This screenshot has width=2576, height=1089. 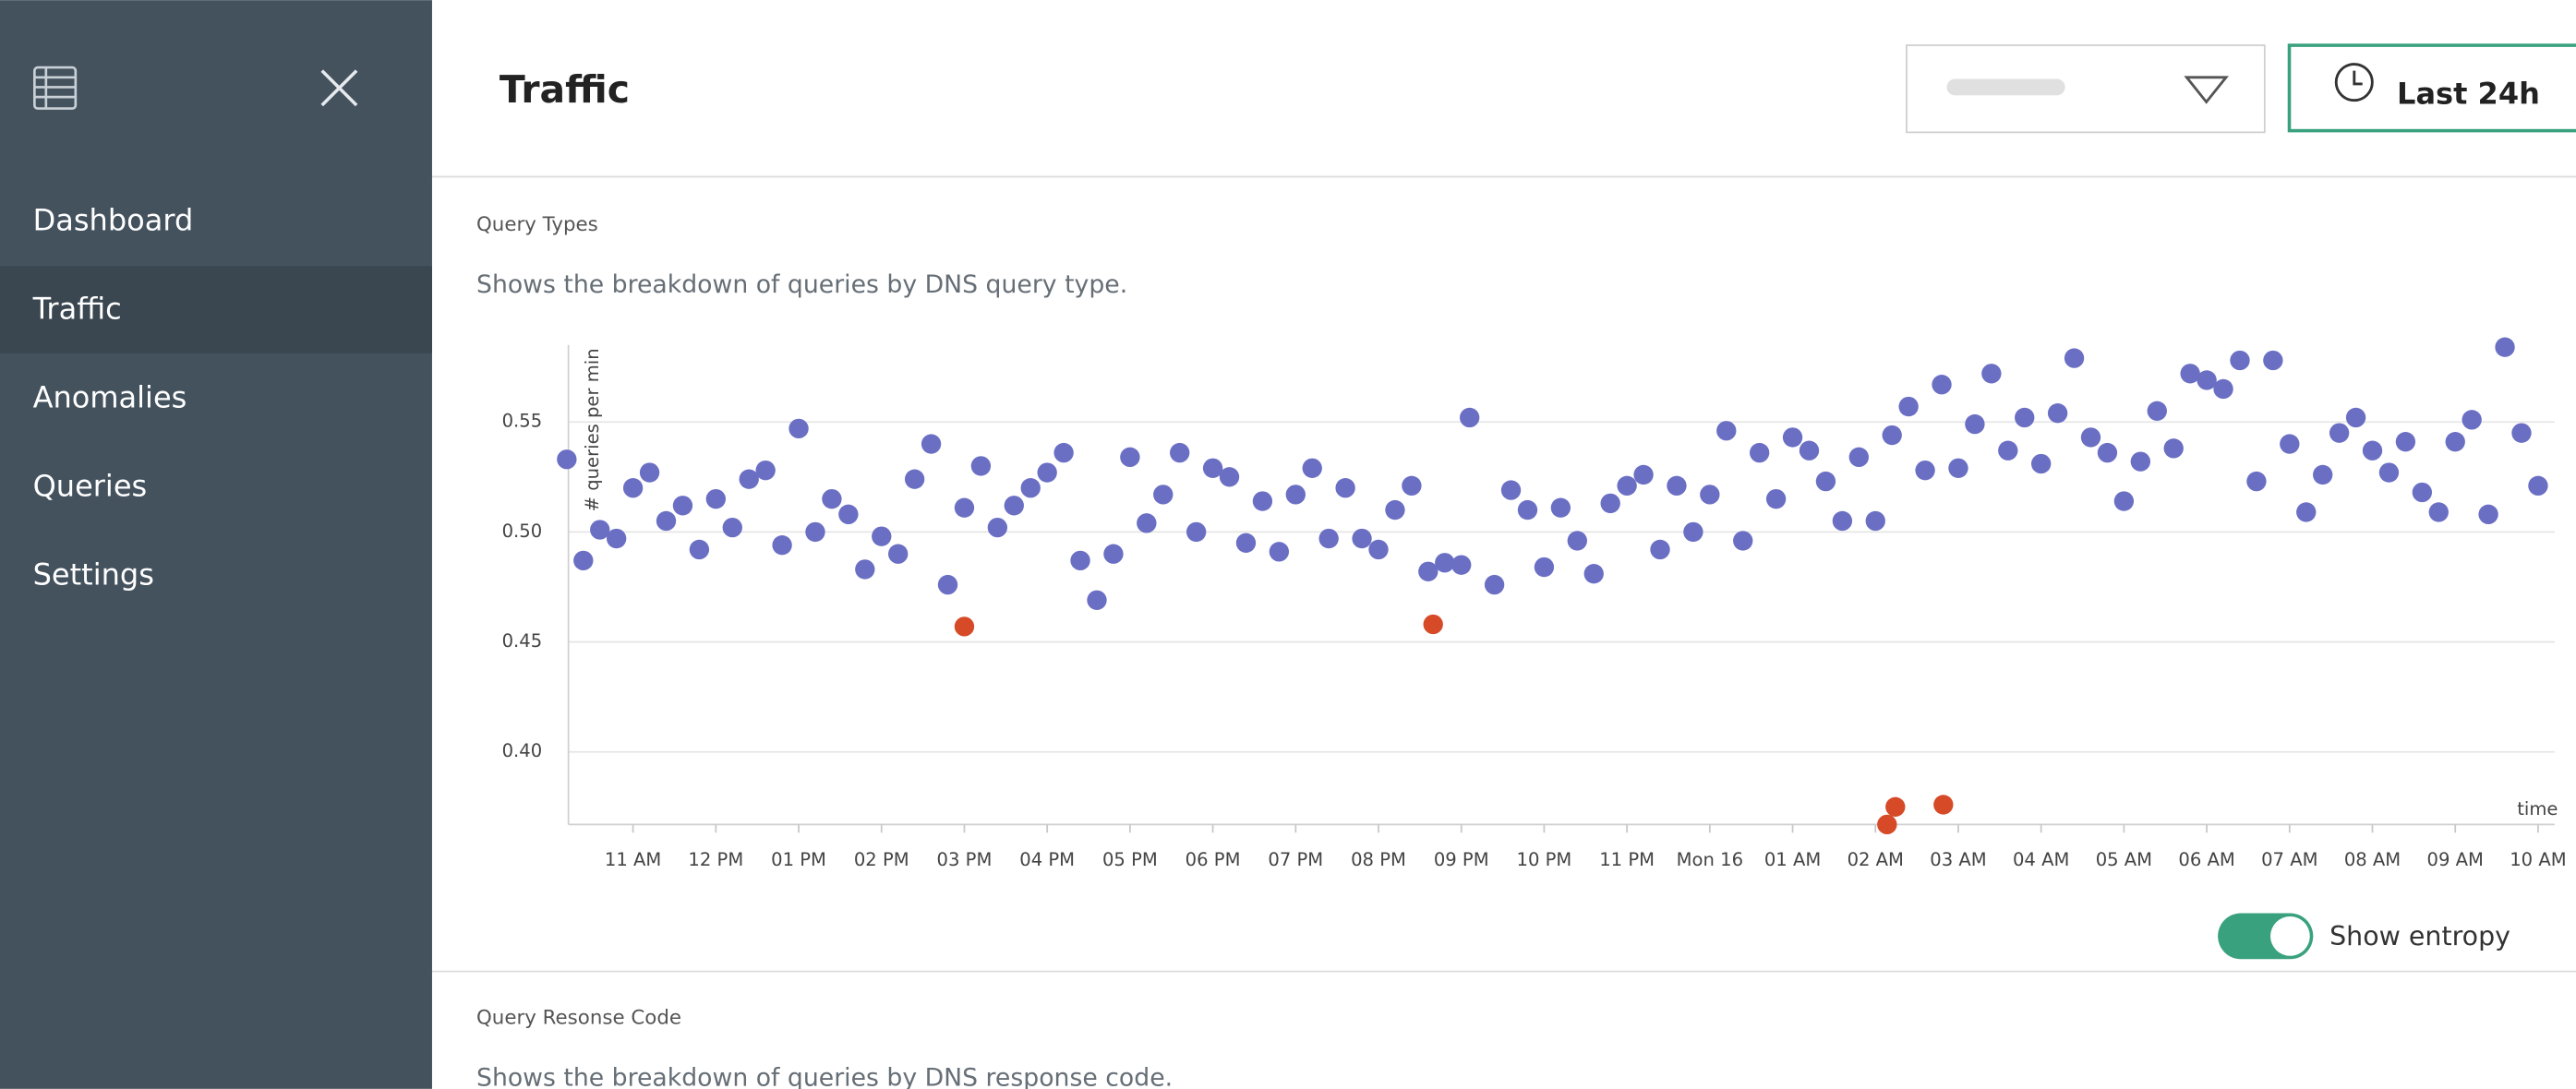 I want to click on entropy-toggle, so click(x=2266, y=936).